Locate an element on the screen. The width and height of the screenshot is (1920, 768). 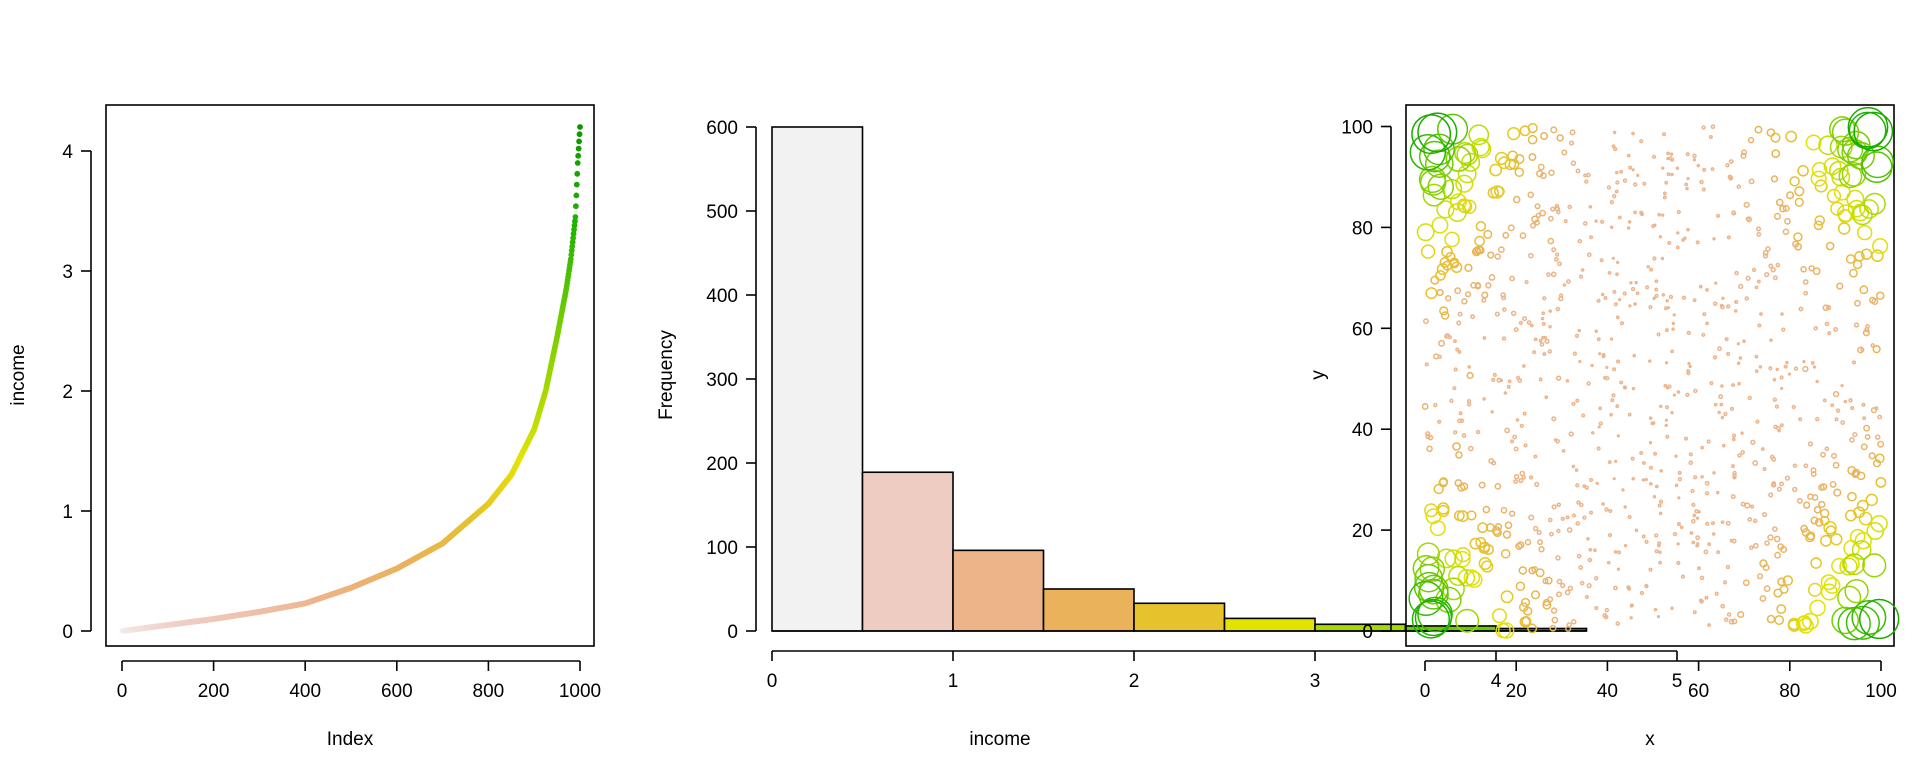
y-axis-title: Frequency is located at coordinates (666, 375).